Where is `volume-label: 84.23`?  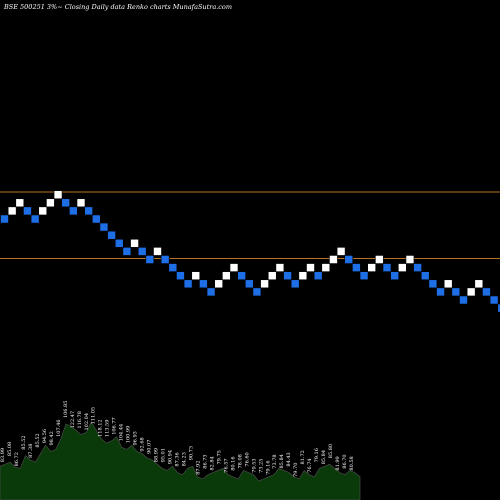
volume-label: 84.23 is located at coordinates (185, 459).